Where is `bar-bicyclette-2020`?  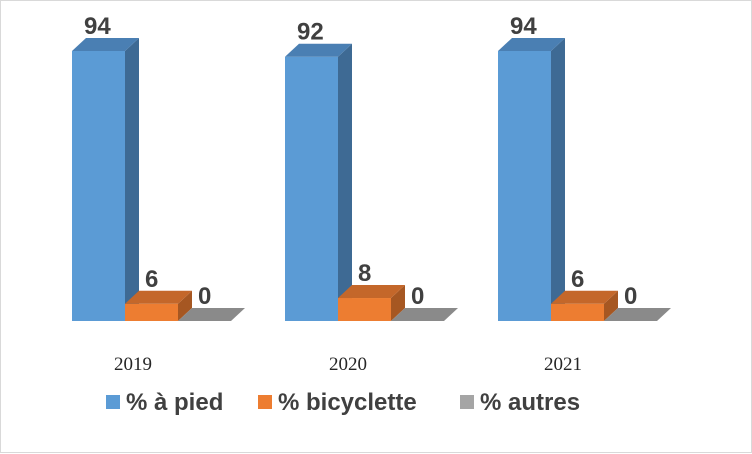
bar-bicyclette-2020 is located at coordinates (371, 303).